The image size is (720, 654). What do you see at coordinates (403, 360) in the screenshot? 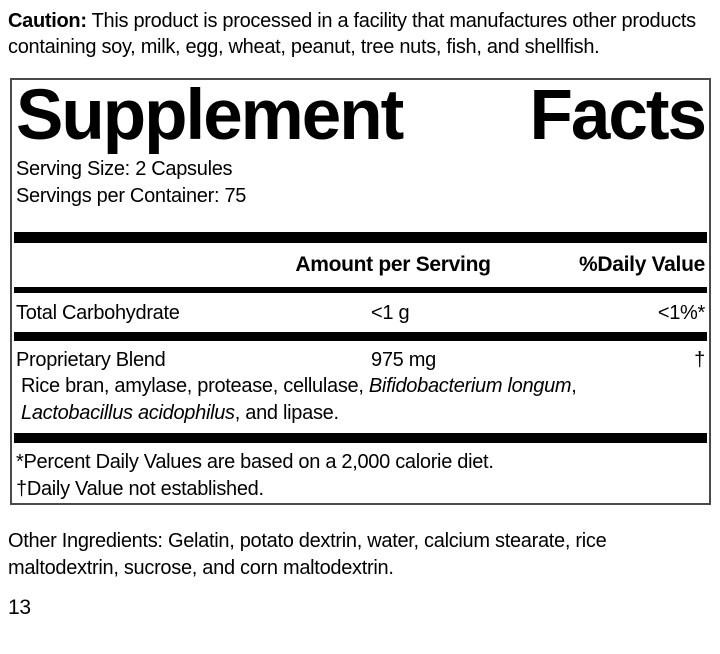
I see `nutrient-amount: 975 mg` at bounding box center [403, 360].